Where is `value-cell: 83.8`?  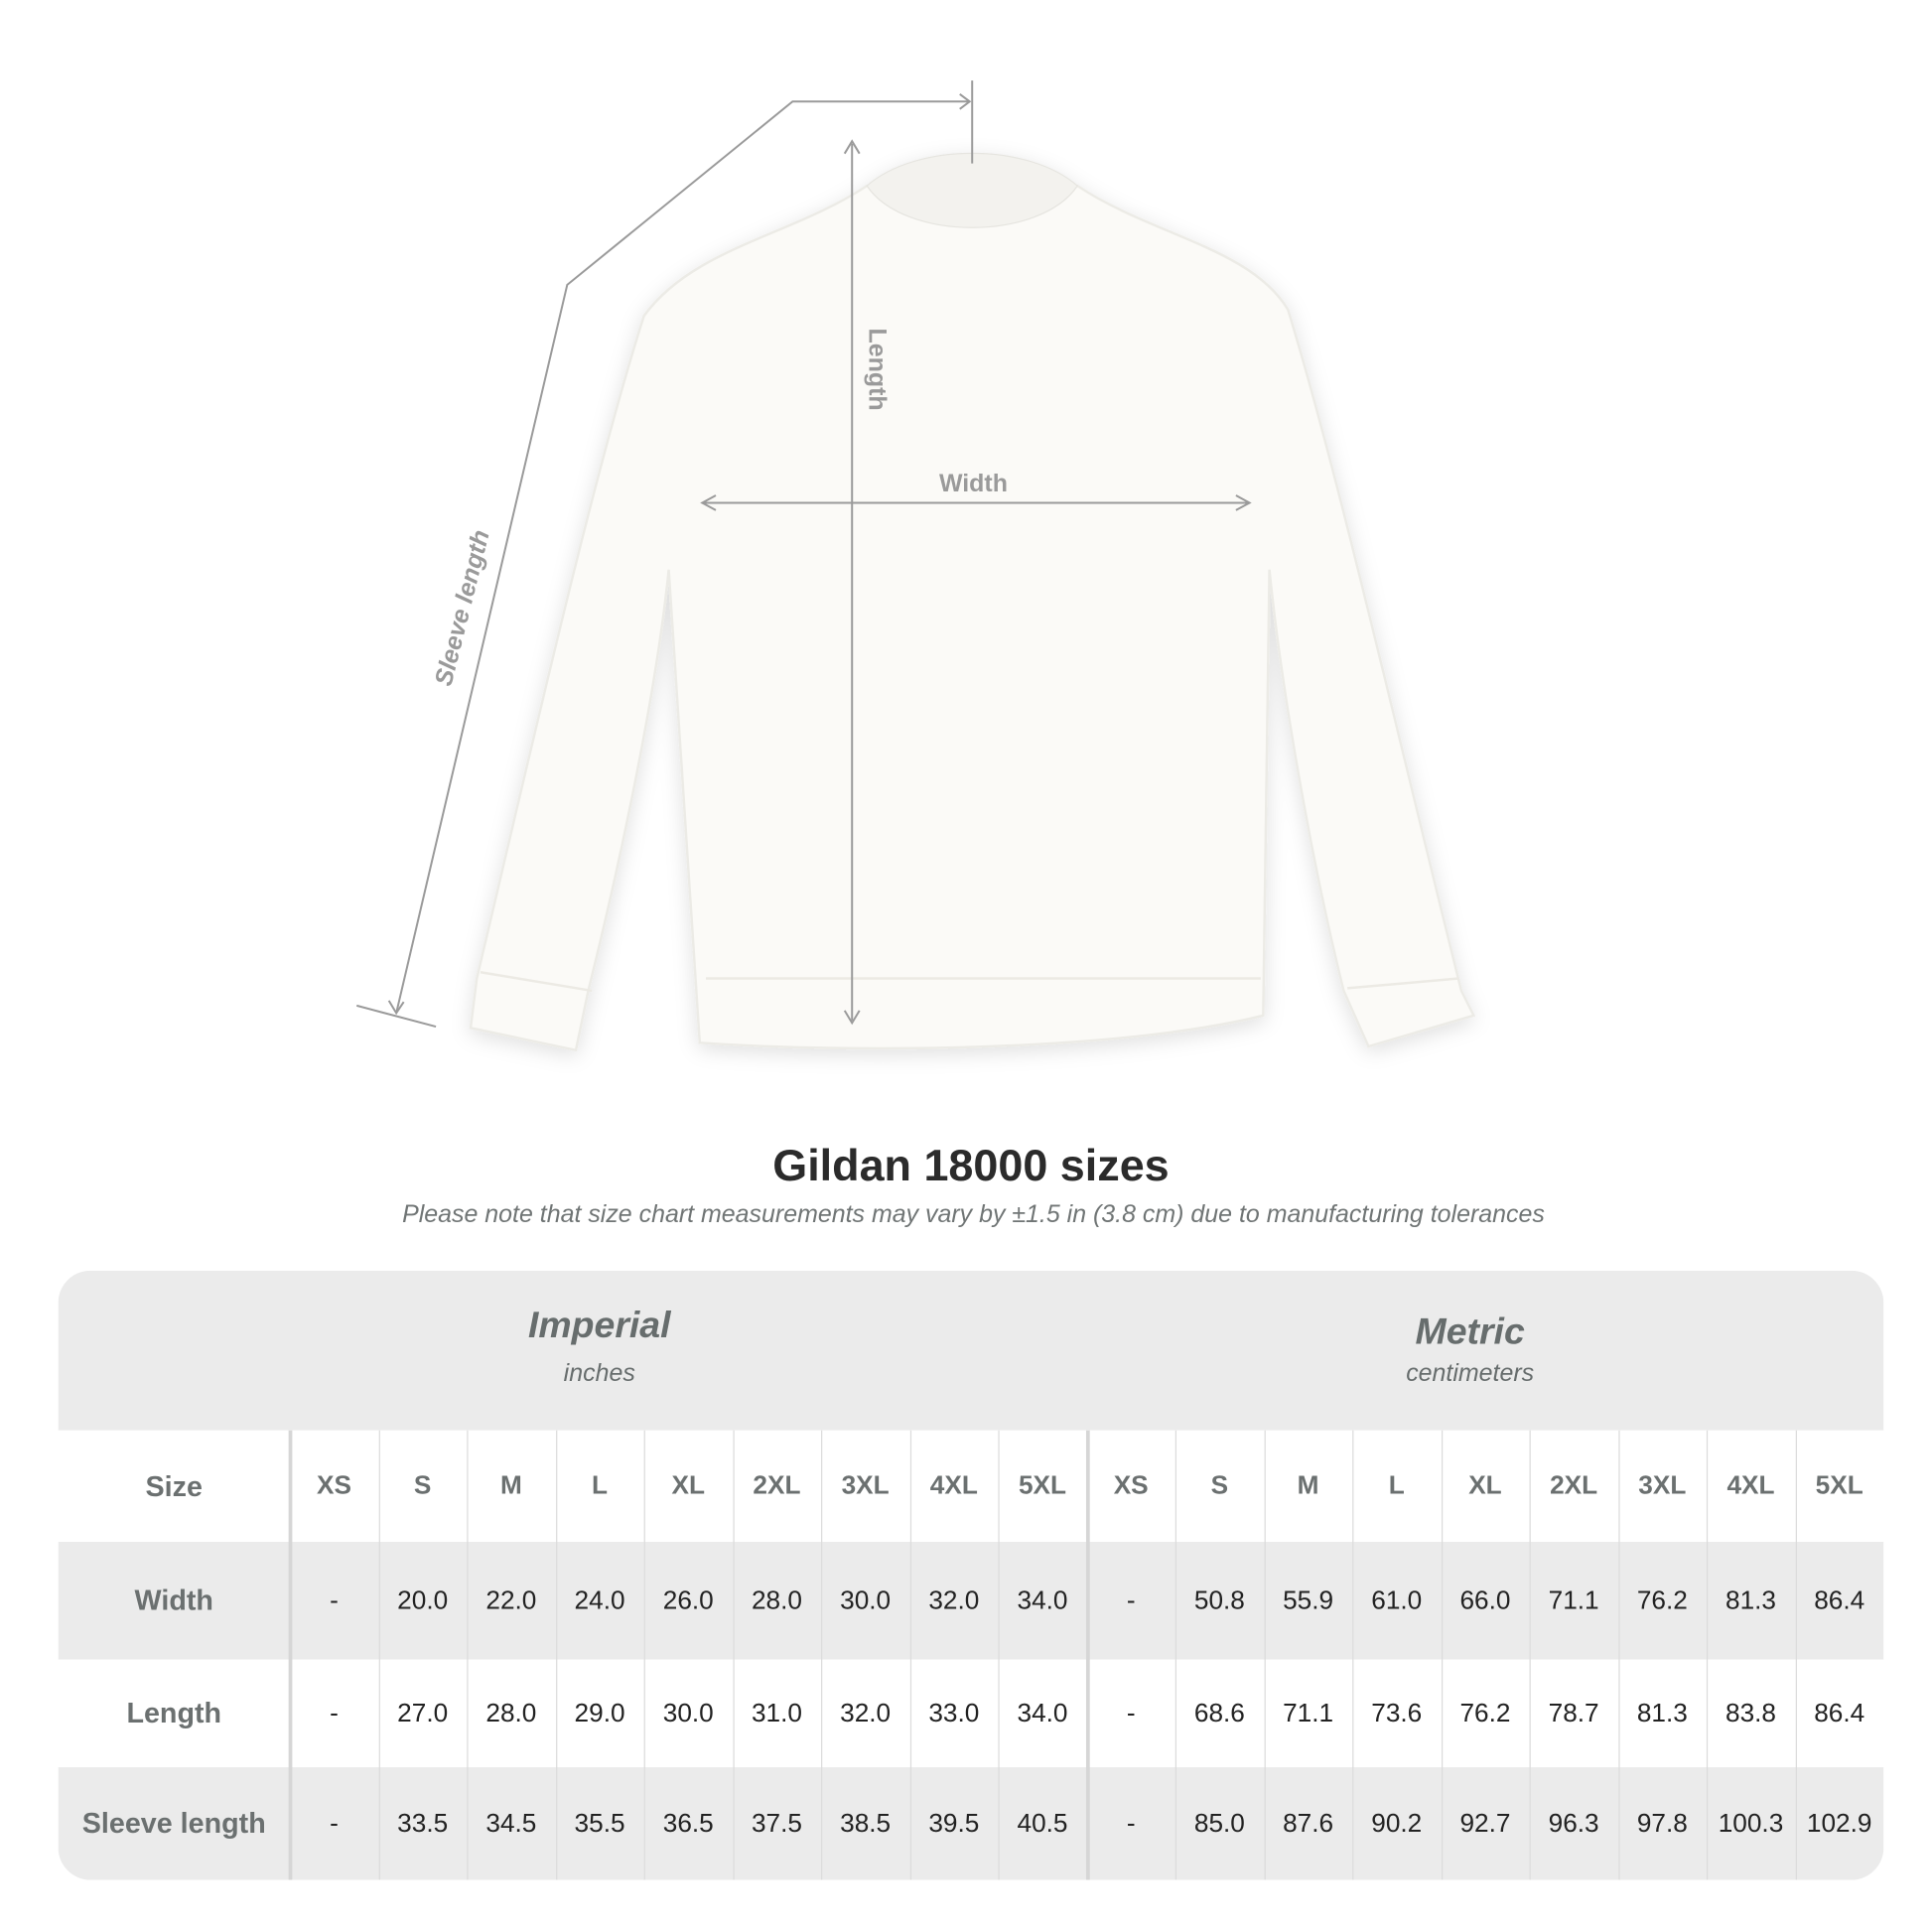
value-cell: 83.8 is located at coordinates (1751, 1713).